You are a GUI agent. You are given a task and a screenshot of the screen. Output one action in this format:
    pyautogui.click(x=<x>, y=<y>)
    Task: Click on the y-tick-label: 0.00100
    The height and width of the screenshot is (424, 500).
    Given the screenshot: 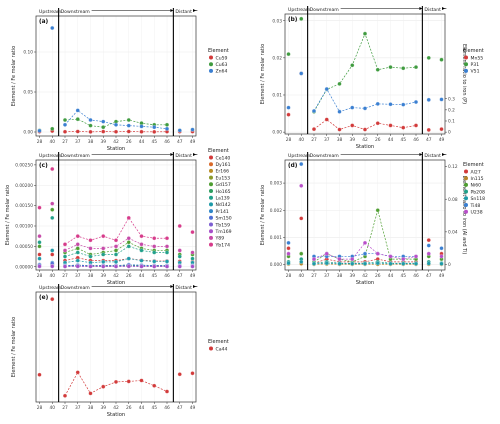 What is the action you would take?
    pyautogui.click(x=24, y=227)
    